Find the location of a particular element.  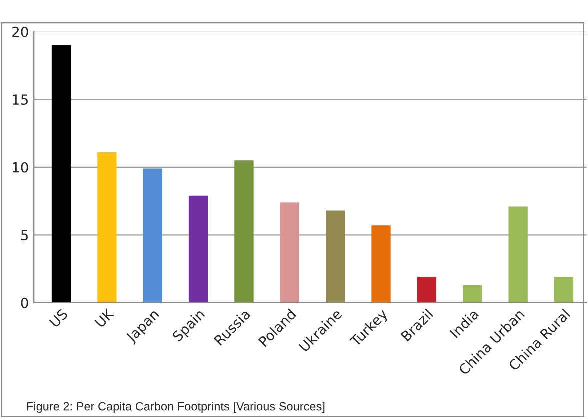

y-tick-label: 10 is located at coordinates (20, 167).